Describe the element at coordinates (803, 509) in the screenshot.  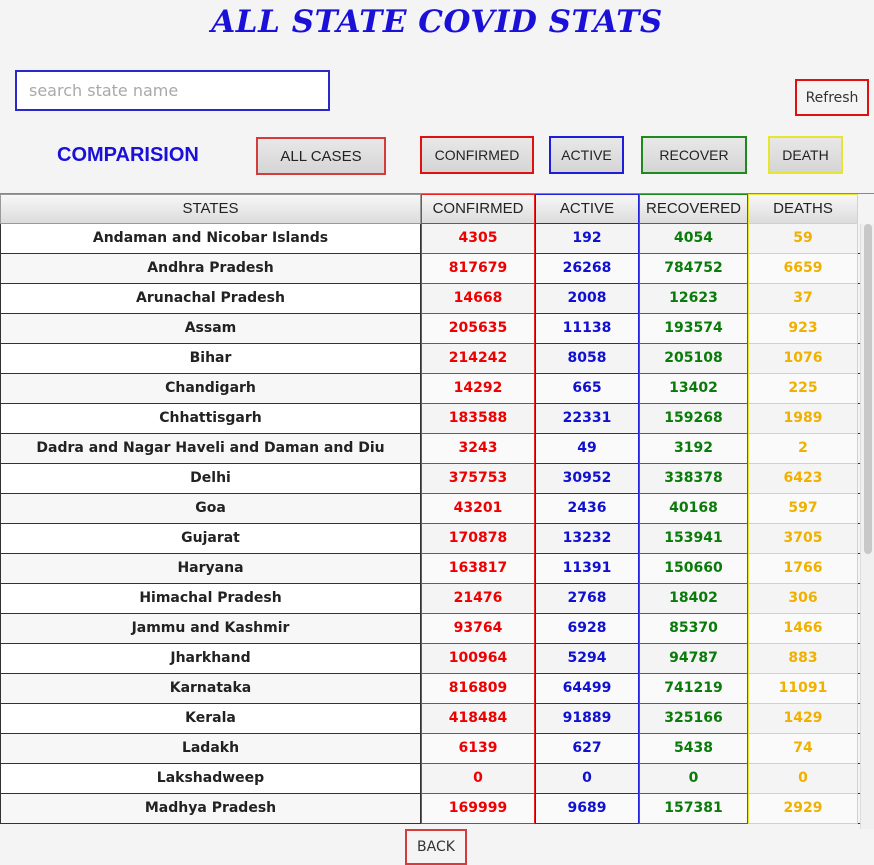
I see `cell-deaths: 597` at that location.